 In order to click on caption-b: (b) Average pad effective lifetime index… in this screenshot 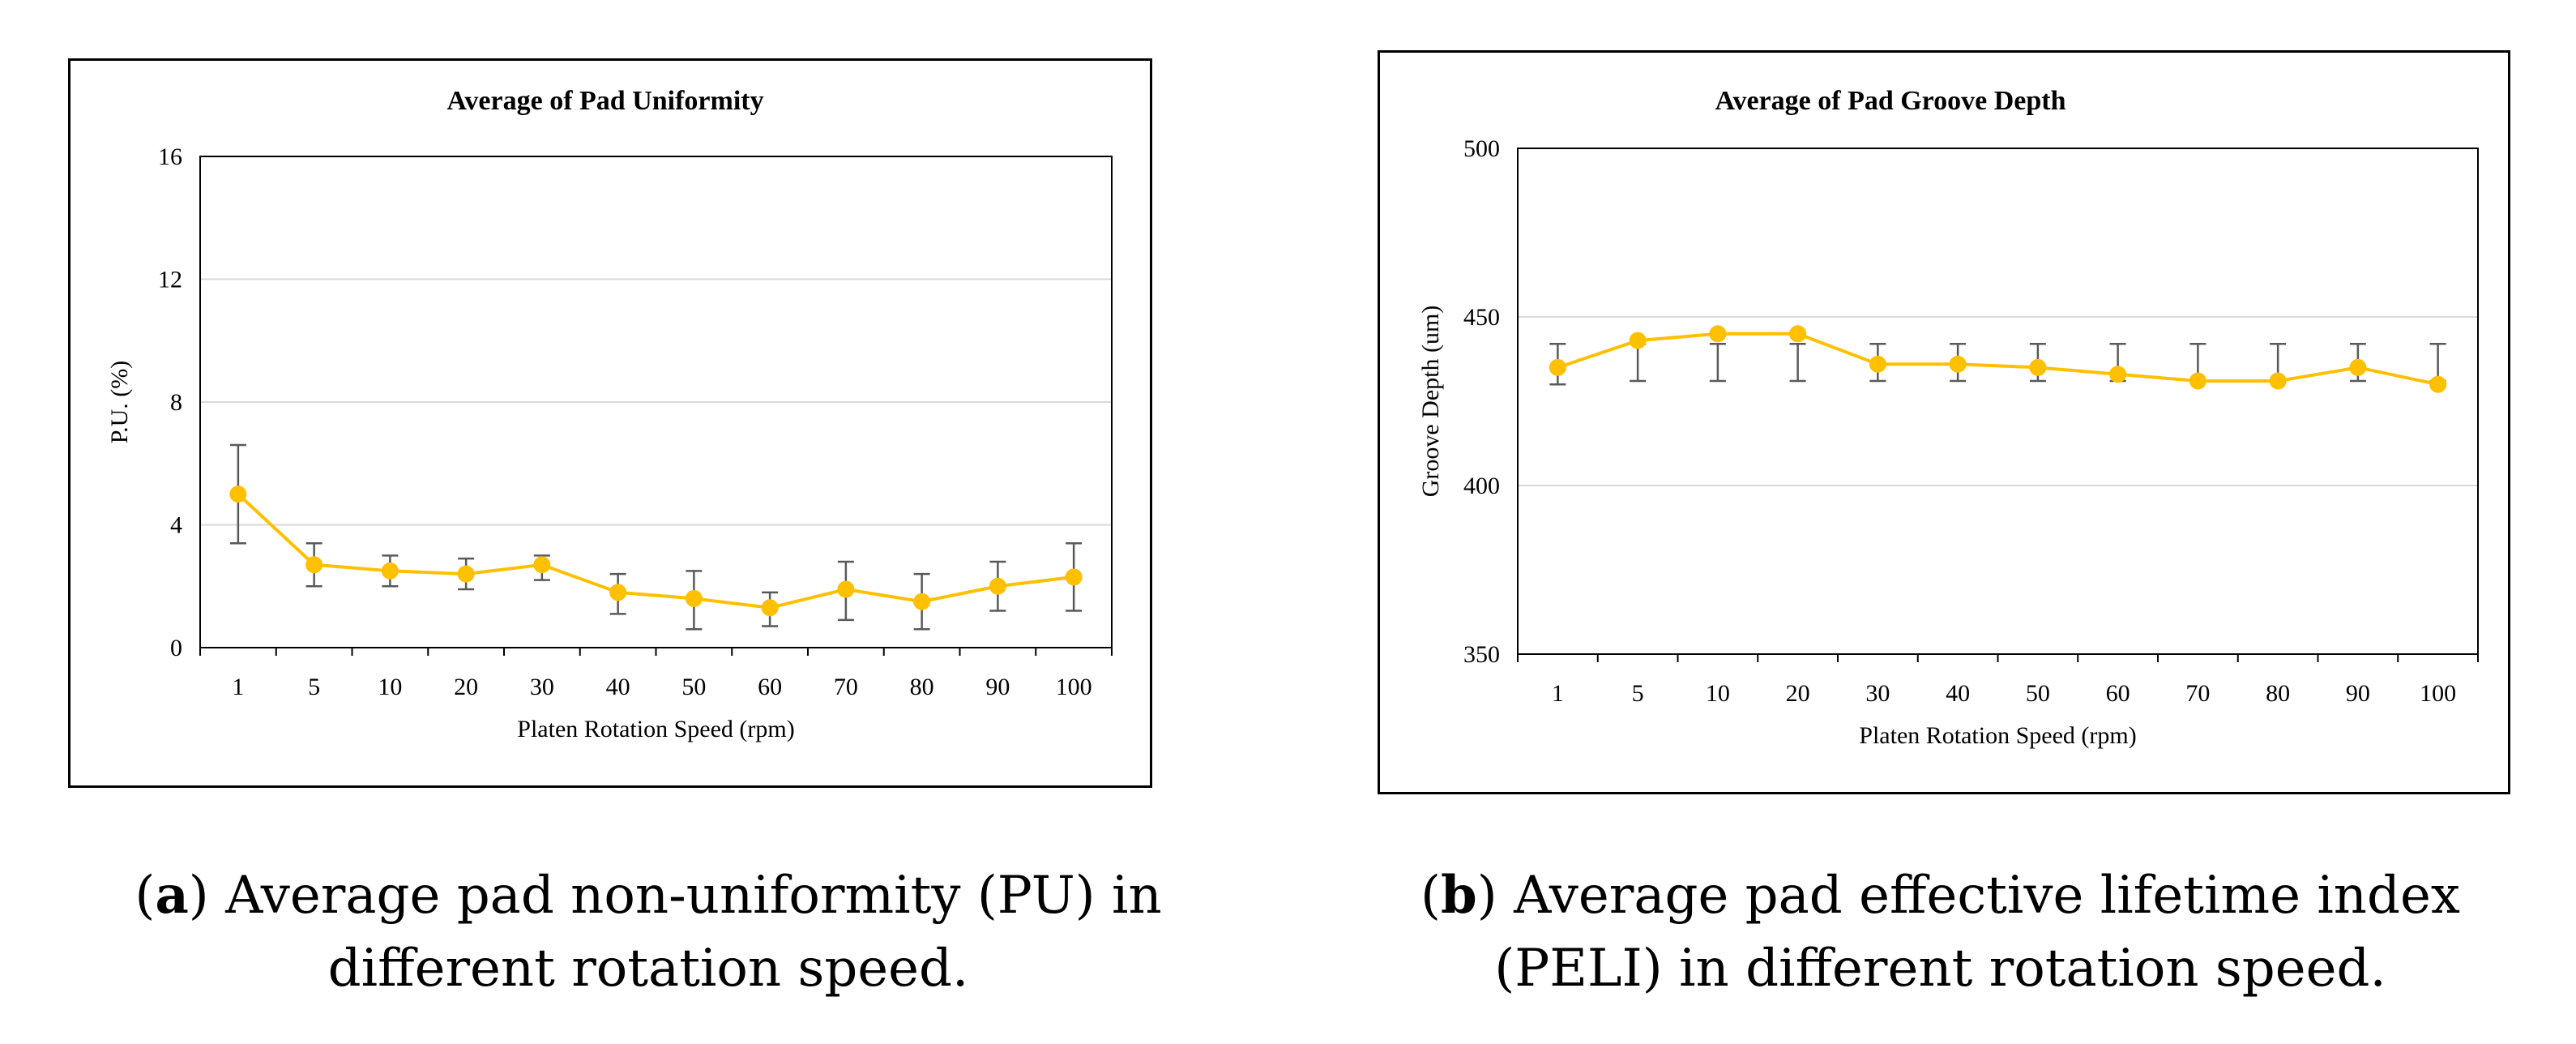, I will do `click(1940, 932)`.